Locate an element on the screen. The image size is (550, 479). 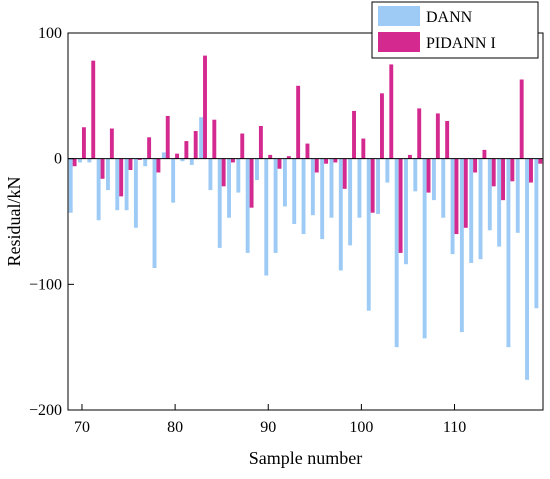
x-tick-label: 70 is located at coordinates (82, 427).